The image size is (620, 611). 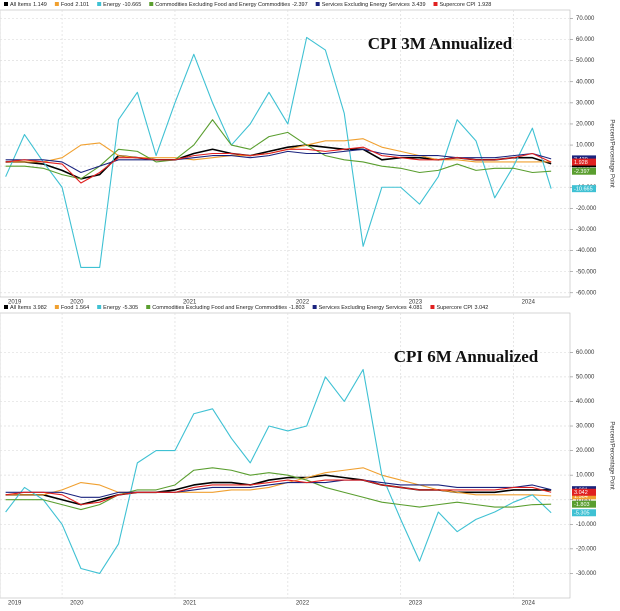 What do you see at coordinates (585, 19) in the screenshot?
I see `y-tick-label: 70.000` at bounding box center [585, 19].